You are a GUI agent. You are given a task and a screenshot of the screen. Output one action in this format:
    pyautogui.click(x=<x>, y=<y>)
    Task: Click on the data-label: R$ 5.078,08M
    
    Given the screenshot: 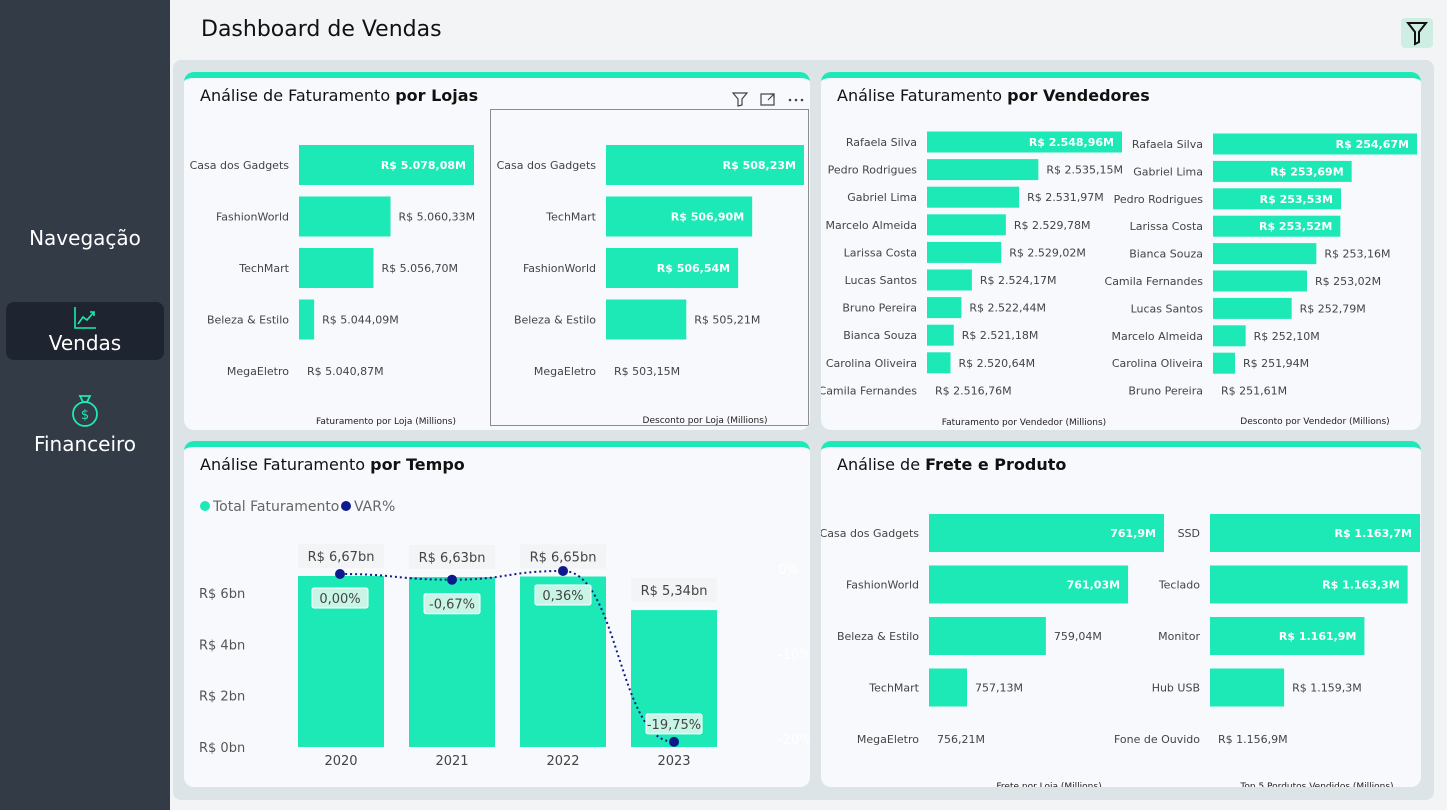 What is the action you would take?
    pyautogui.click(x=423, y=165)
    